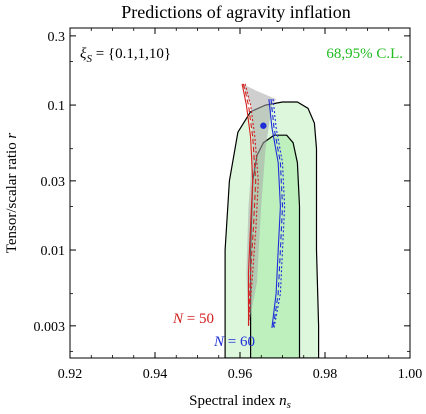 Image resolution: width=426 pixels, height=414 pixels. I want to click on x-tick-label: 0.92, so click(70, 374).